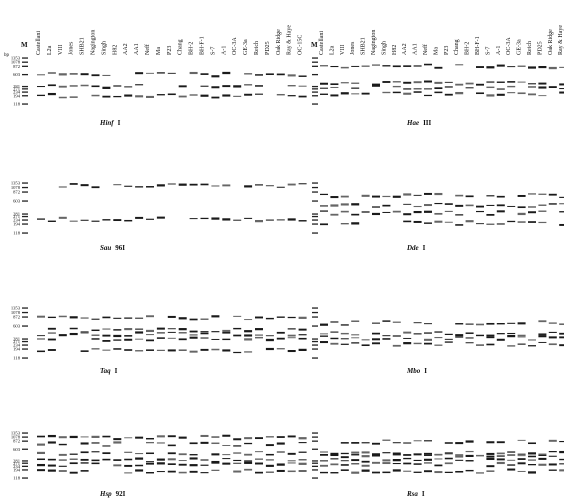 Image resolution: width=564 pixels, height=502 pixels. I want to click on lane-label-chang: Chang, so click(457, 47).